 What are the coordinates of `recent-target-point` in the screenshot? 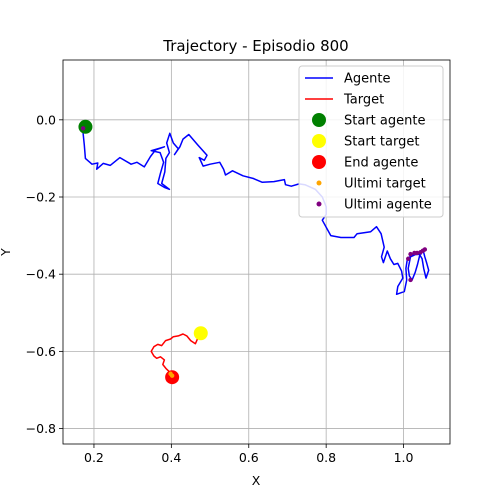 It's located at (172, 375).